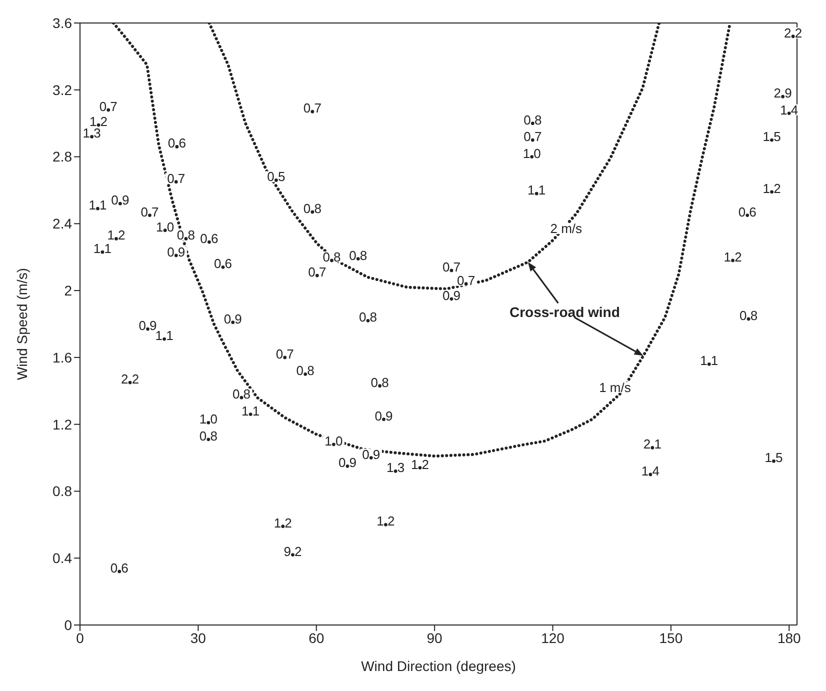  I want to click on annotation: 2.9, so click(783, 93).